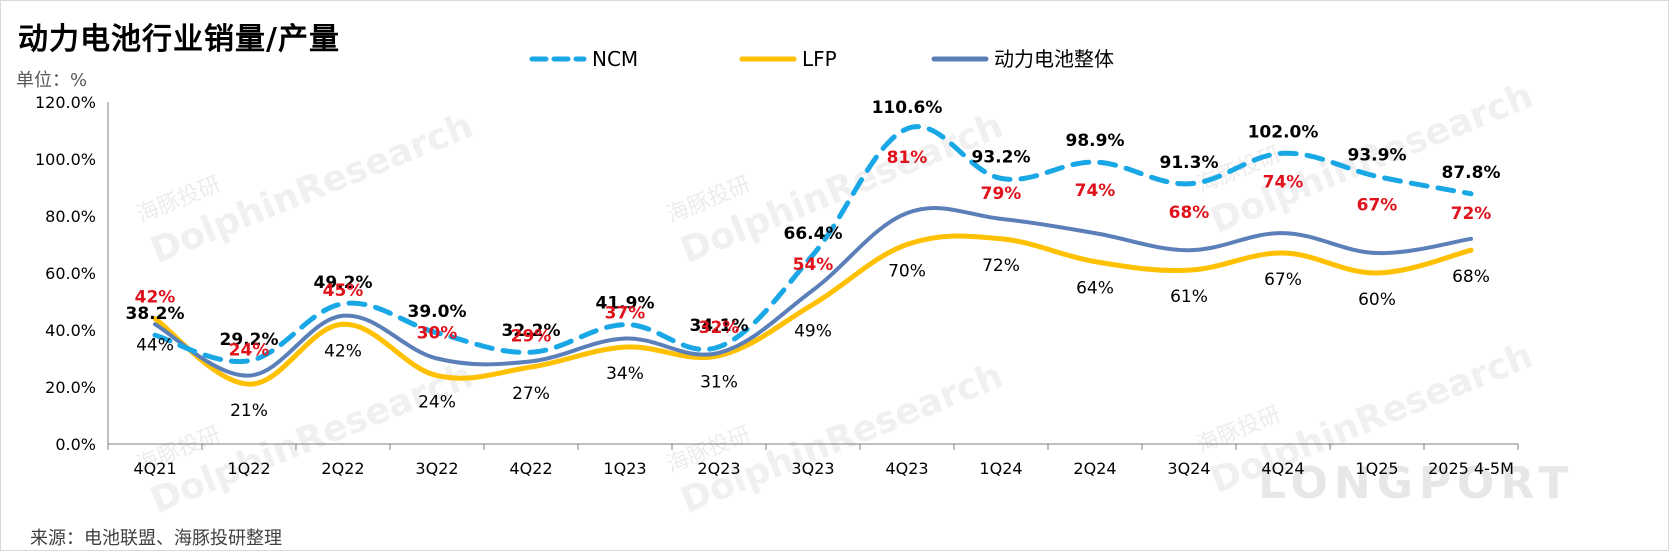 Image resolution: width=1669 pixels, height=551 pixels. Describe the element at coordinates (155, 314) in the screenshot. I see `ncm-data-label: 38.2%` at that location.